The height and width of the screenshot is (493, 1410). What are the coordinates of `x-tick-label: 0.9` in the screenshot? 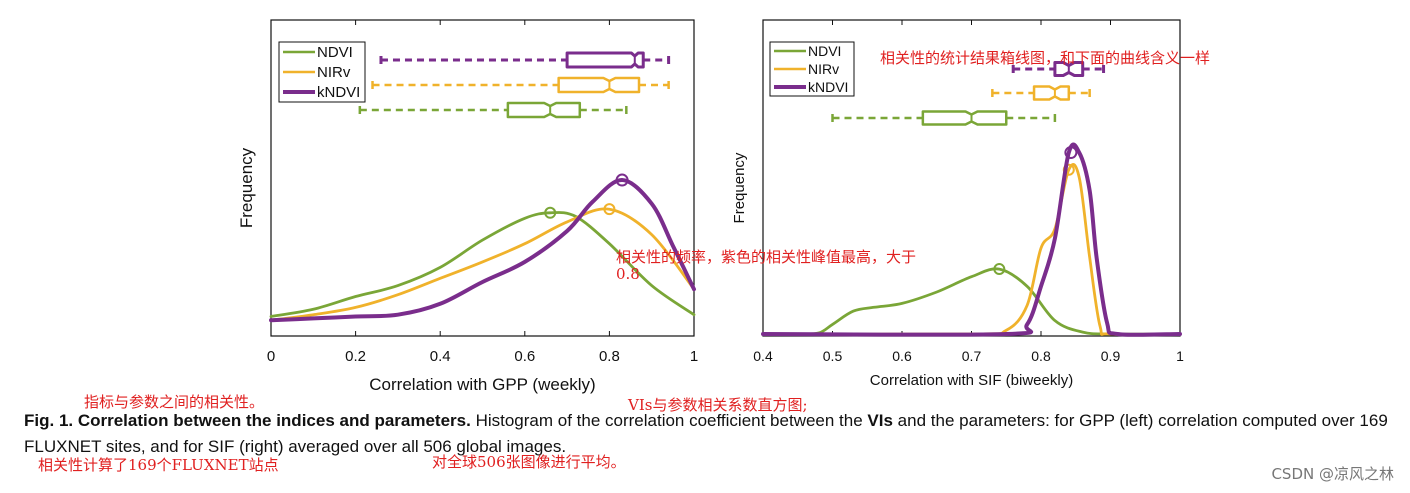 It's located at (1111, 356).